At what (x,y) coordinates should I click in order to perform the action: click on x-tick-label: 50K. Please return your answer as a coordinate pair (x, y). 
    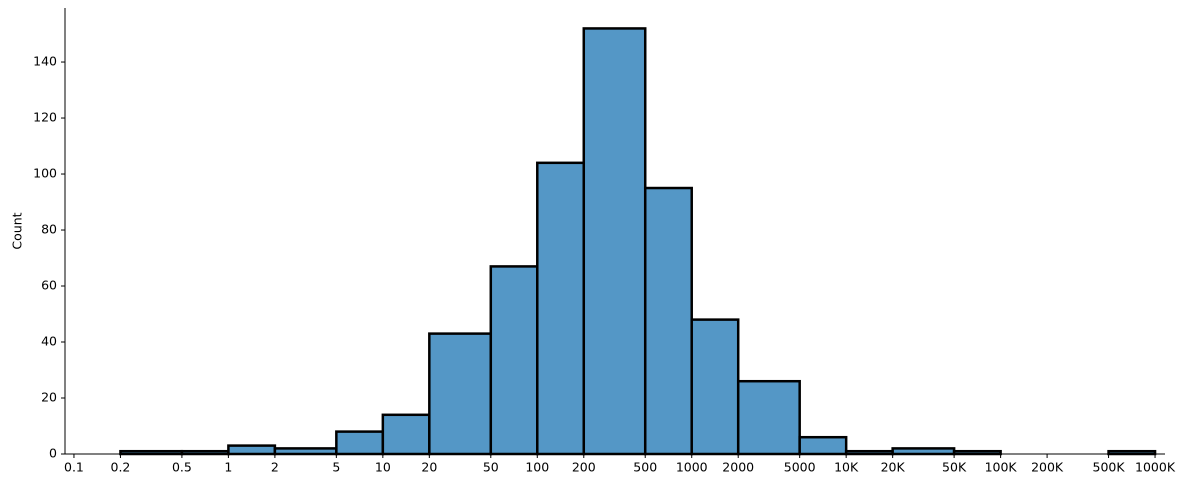
    Looking at the image, I should click on (954, 467).